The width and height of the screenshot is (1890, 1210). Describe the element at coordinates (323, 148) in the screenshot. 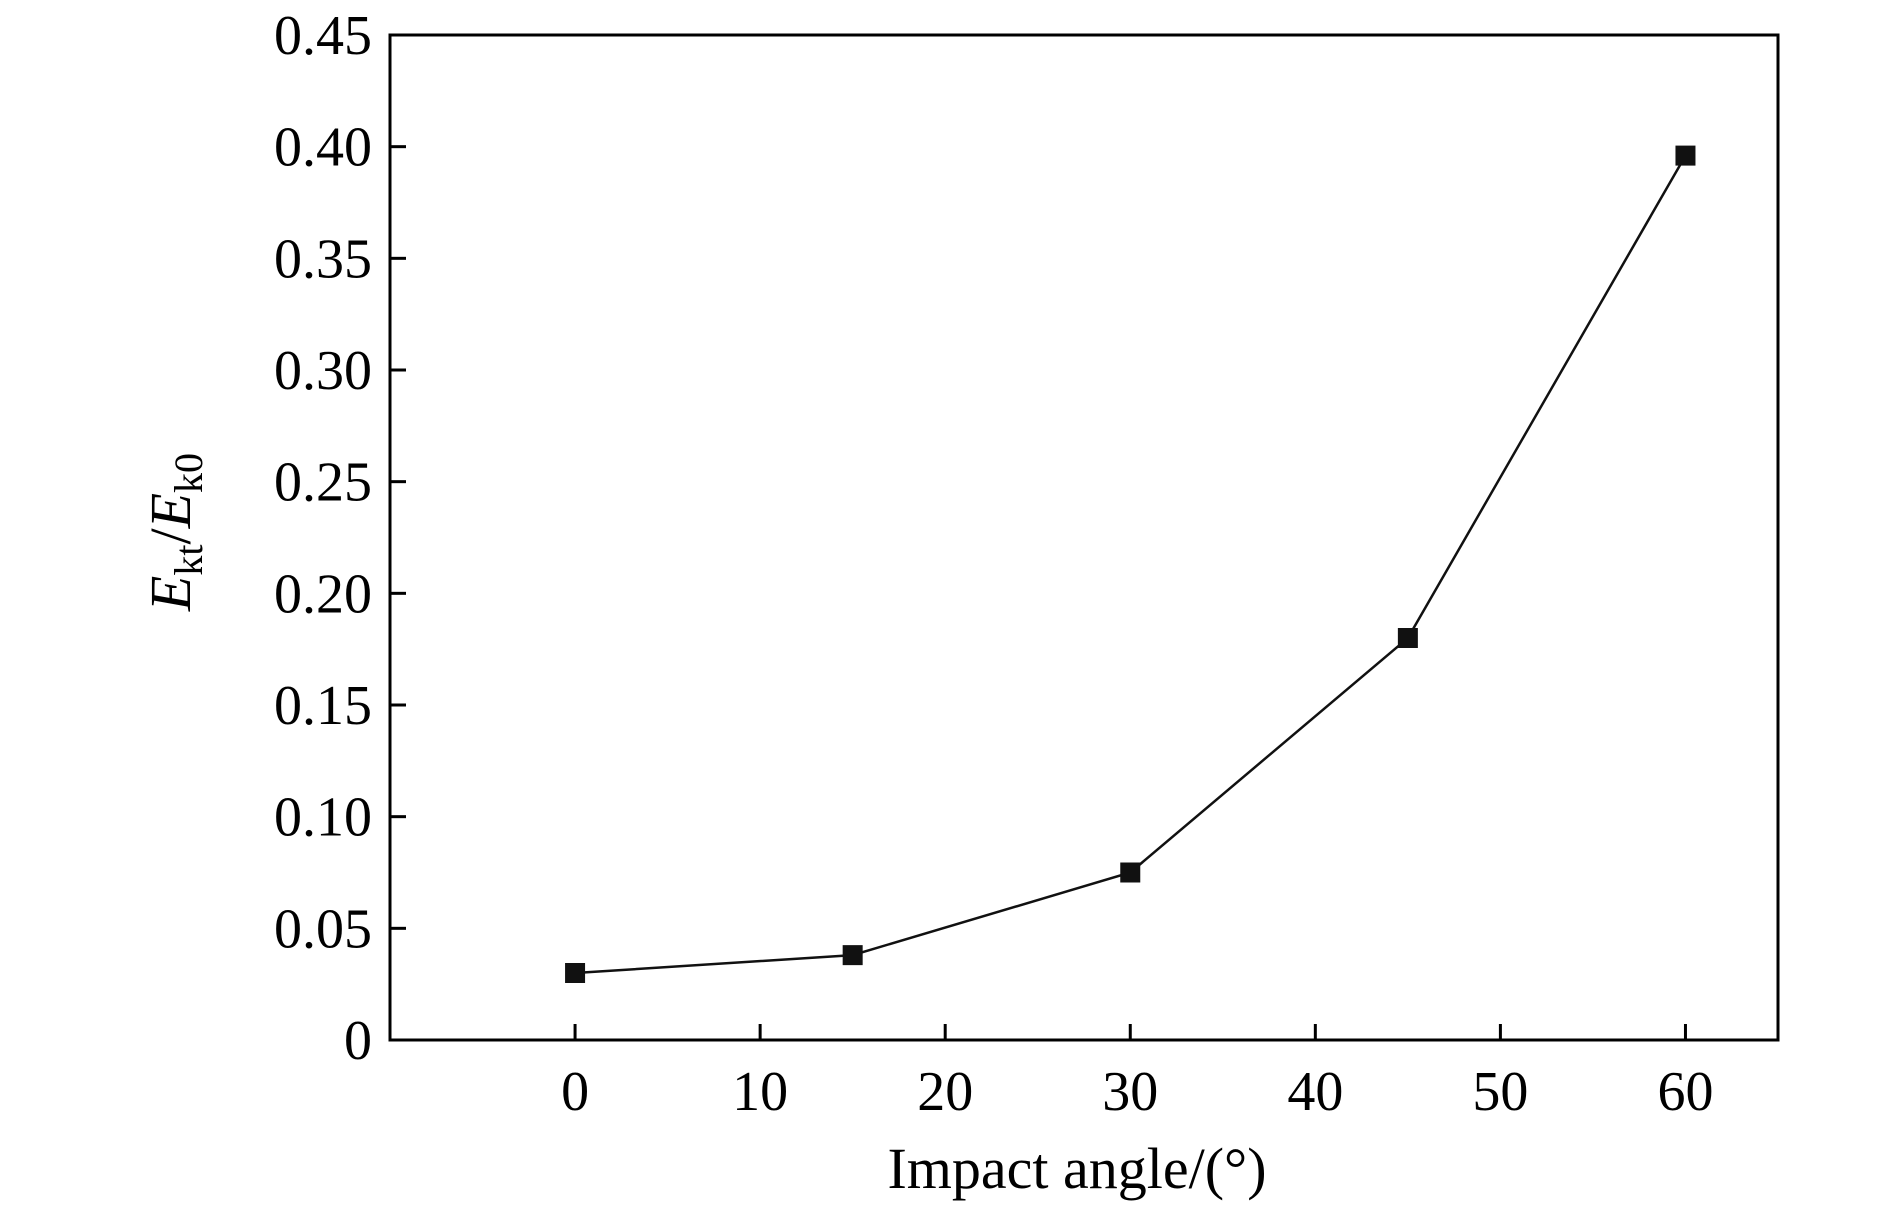

I see `y-tick-label: 0.40` at that location.